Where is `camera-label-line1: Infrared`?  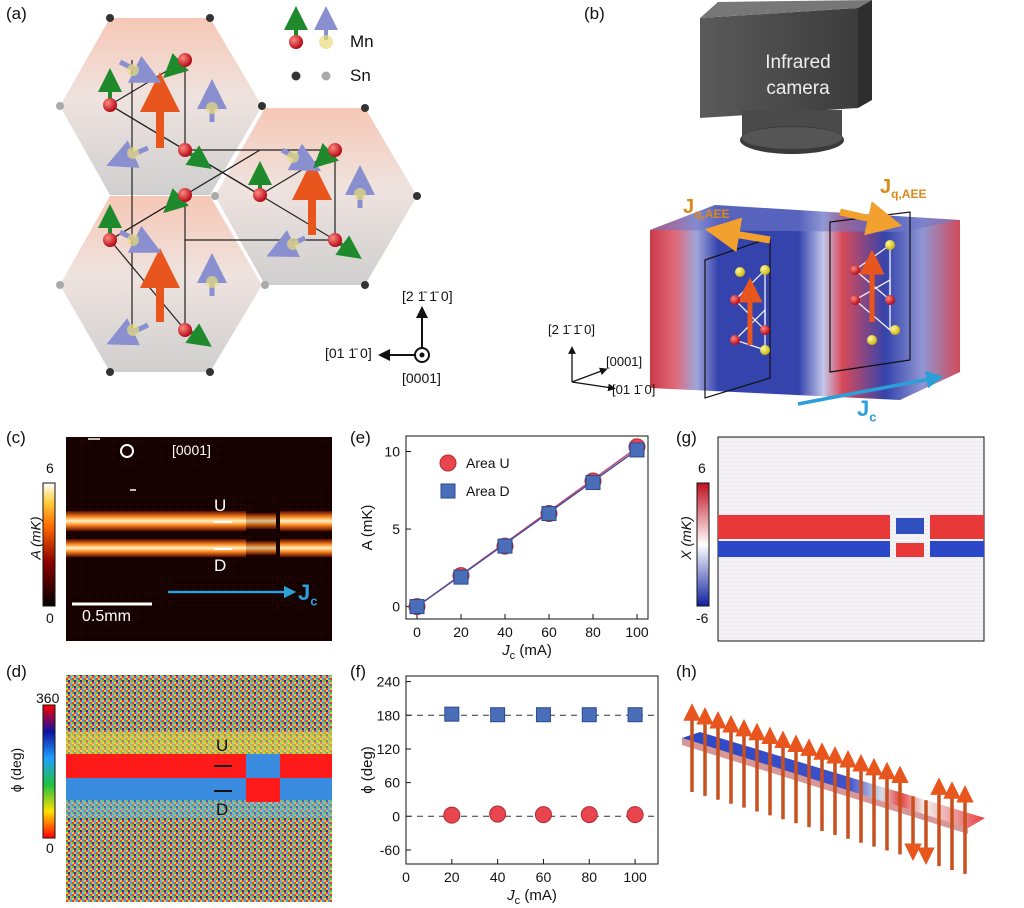
camera-label-line1: Infrared is located at coordinates (798, 62).